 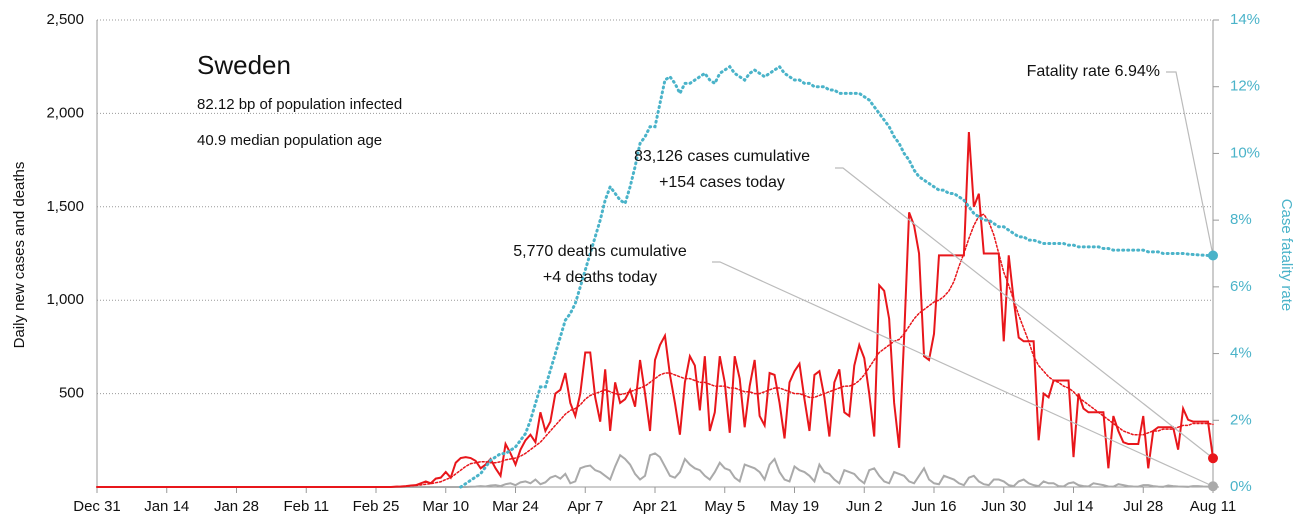 I want to click on x-tick-label: Jan 14, so click(x=166, y=506).